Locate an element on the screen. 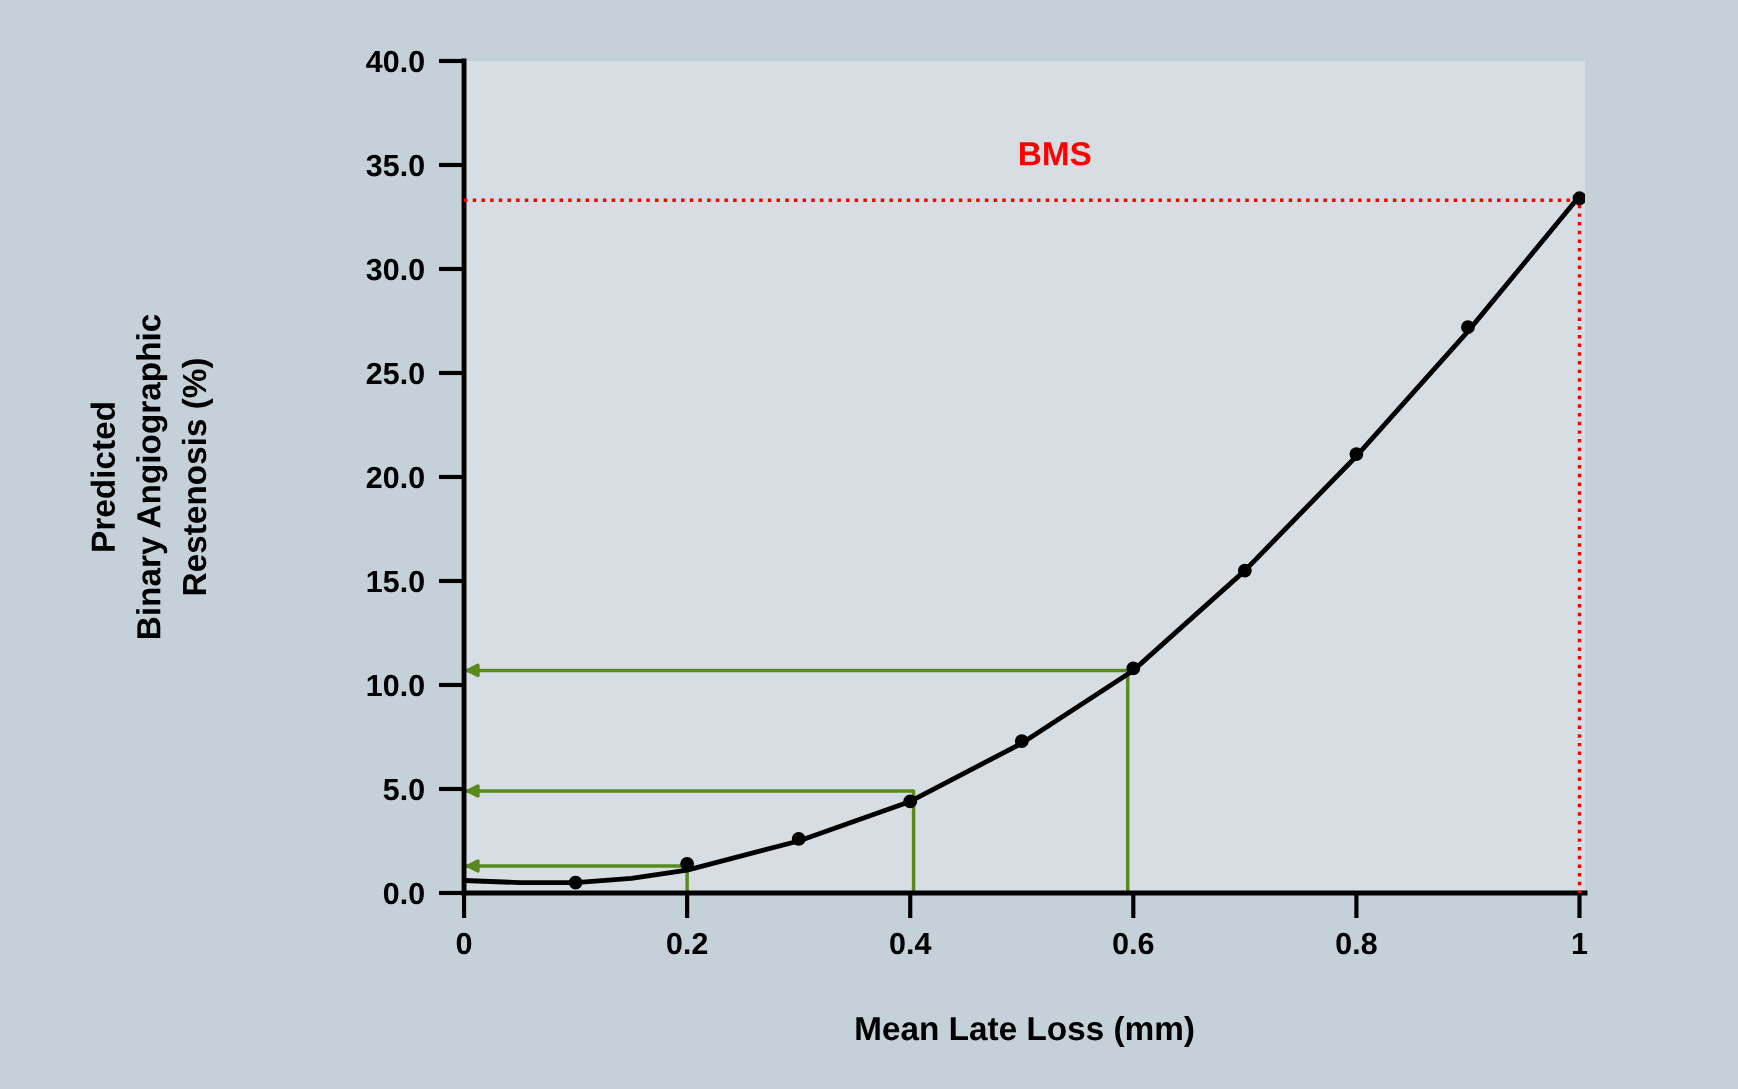  x-tick-label: 0.2 is located at coordinates (687, 943).